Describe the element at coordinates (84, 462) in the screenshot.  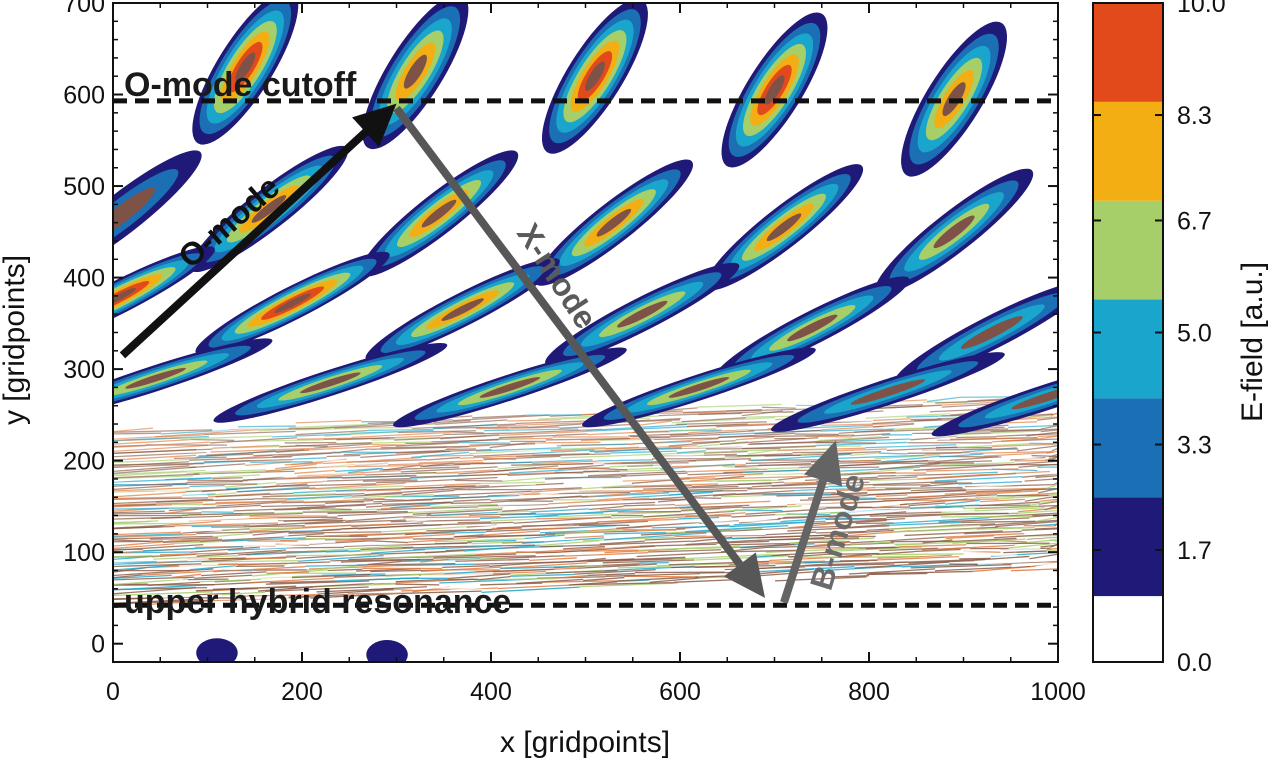
I see `y-tick-label: 200` at that location.